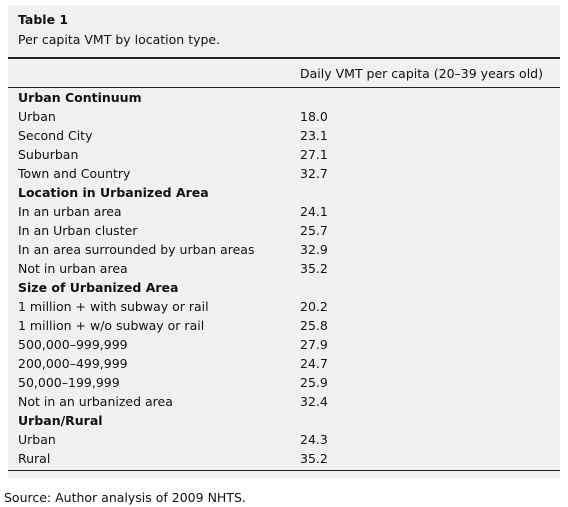 The width and height of the screenshot is (568, 507). What do you see at coordinates (34, 458) in the screenshot?
I see `row-label: Rural` at bounding box center [34, 458].